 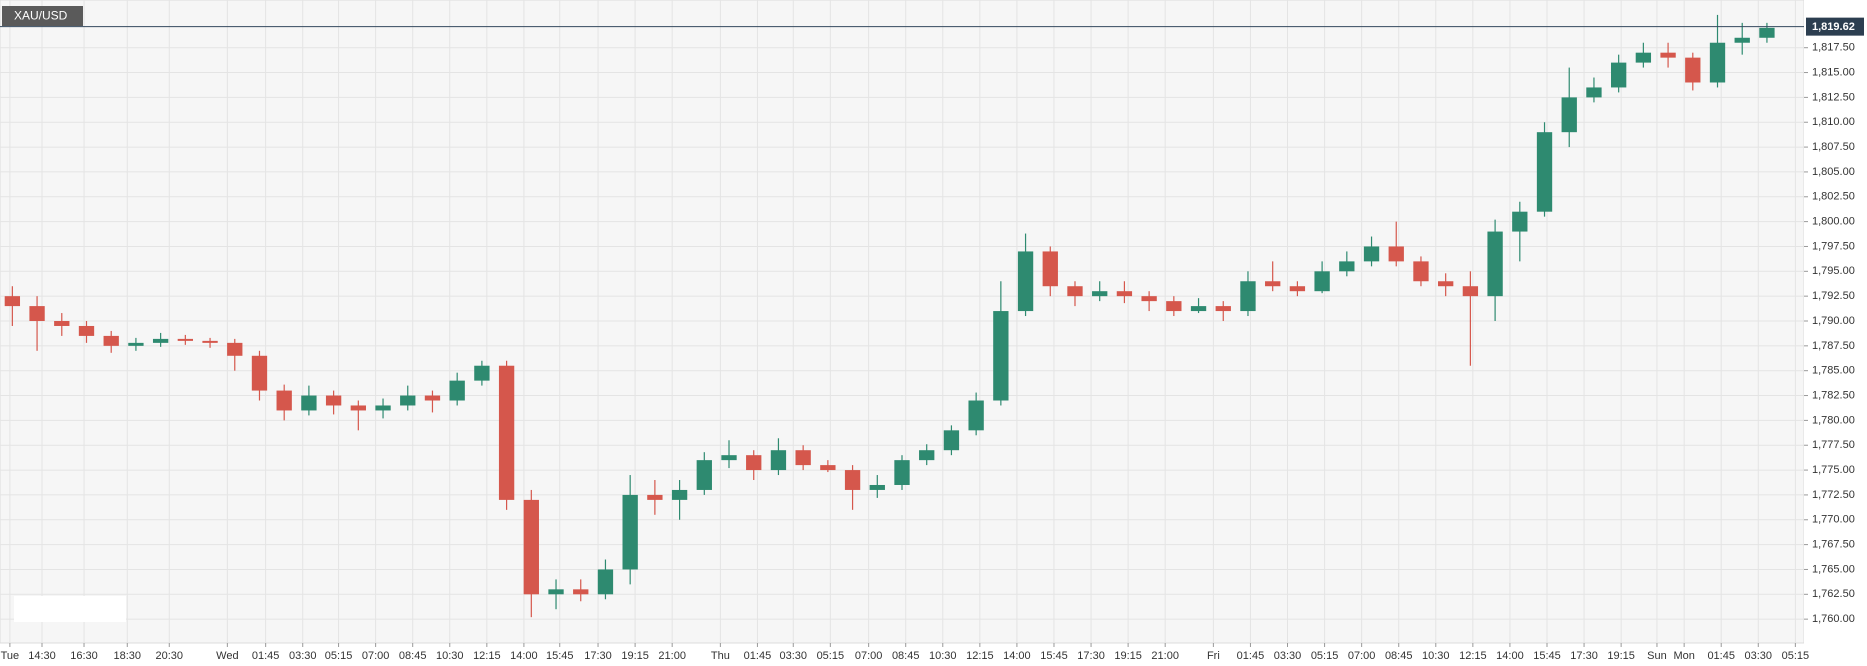 I want to click on y-tick-label: 1,760.00, so click(x=1833, y=619).